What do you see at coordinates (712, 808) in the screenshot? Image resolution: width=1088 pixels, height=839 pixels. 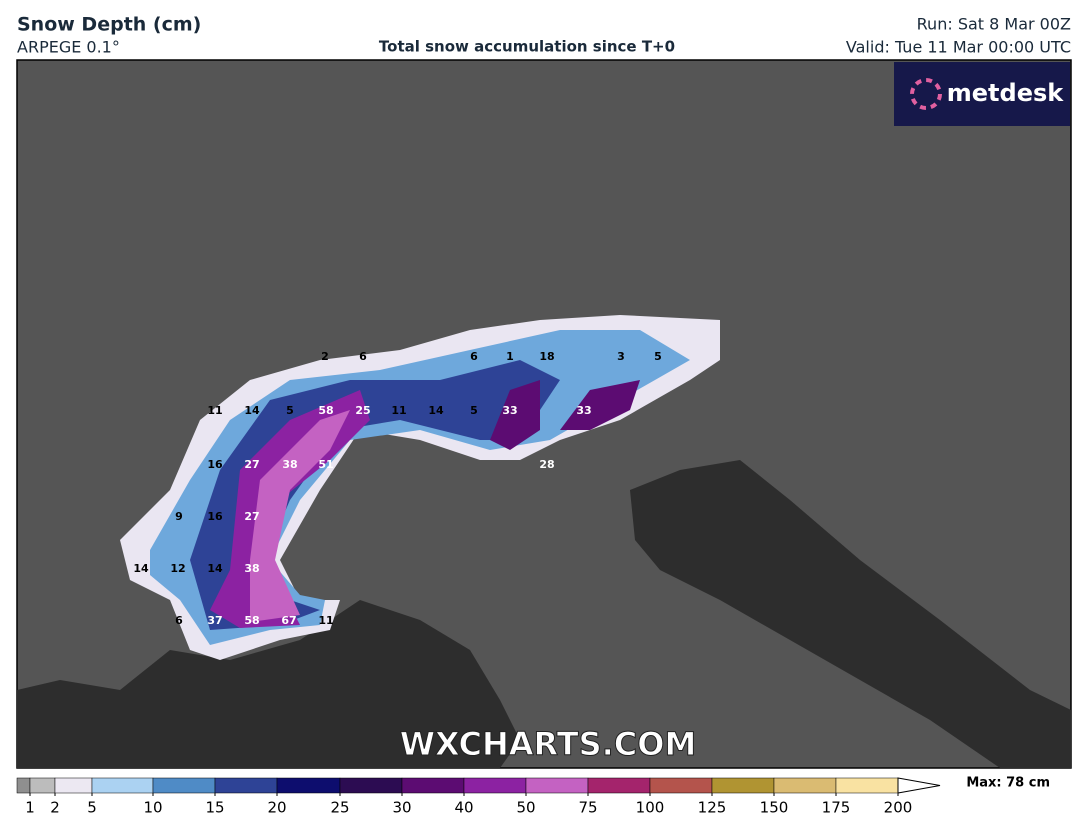 I see `colorbar-label: 125` at bounding box center [712, 808].